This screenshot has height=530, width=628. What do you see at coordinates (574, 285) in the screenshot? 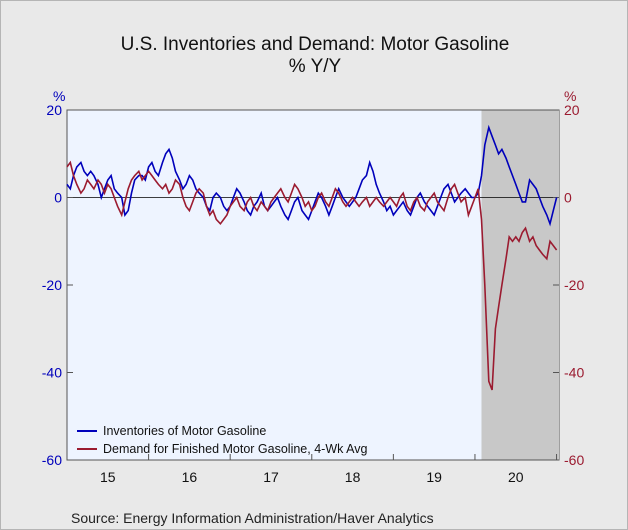
I see `right-tick-label: -20` at bounding box center [574, 285].